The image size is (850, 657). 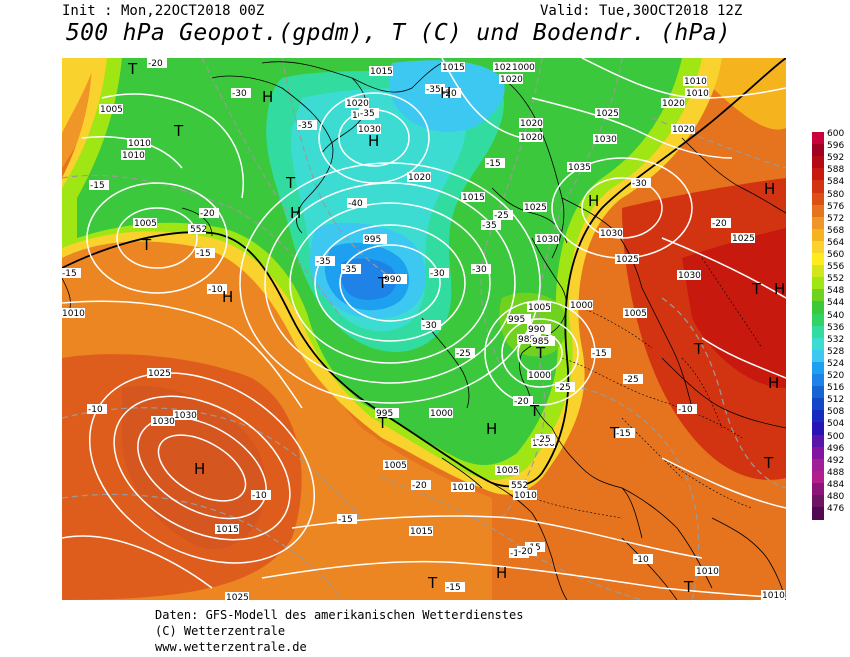 I want to click on legend-entry: 592, so click(x=831, y=161).